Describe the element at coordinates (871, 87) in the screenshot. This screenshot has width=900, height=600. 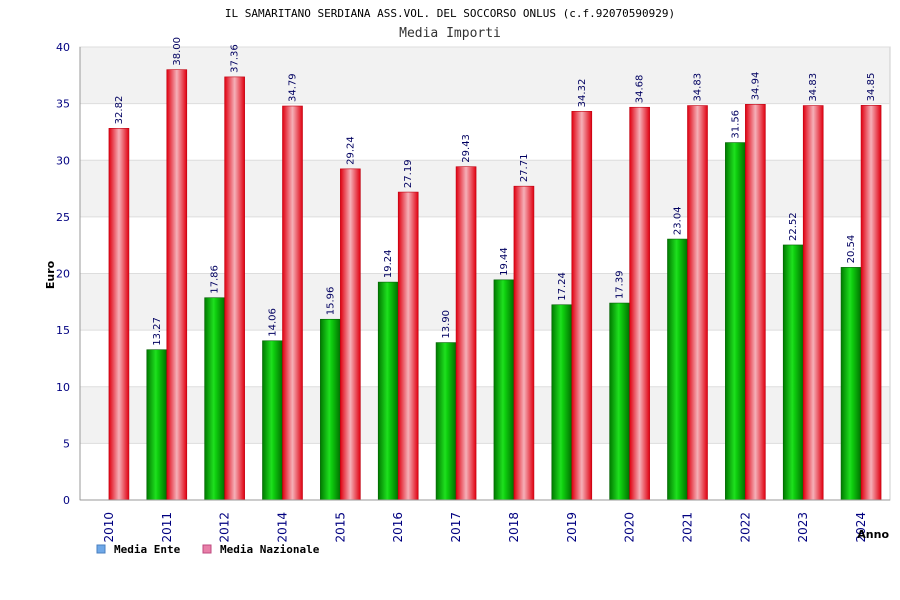
I see `value-label: 34.85` at that location.